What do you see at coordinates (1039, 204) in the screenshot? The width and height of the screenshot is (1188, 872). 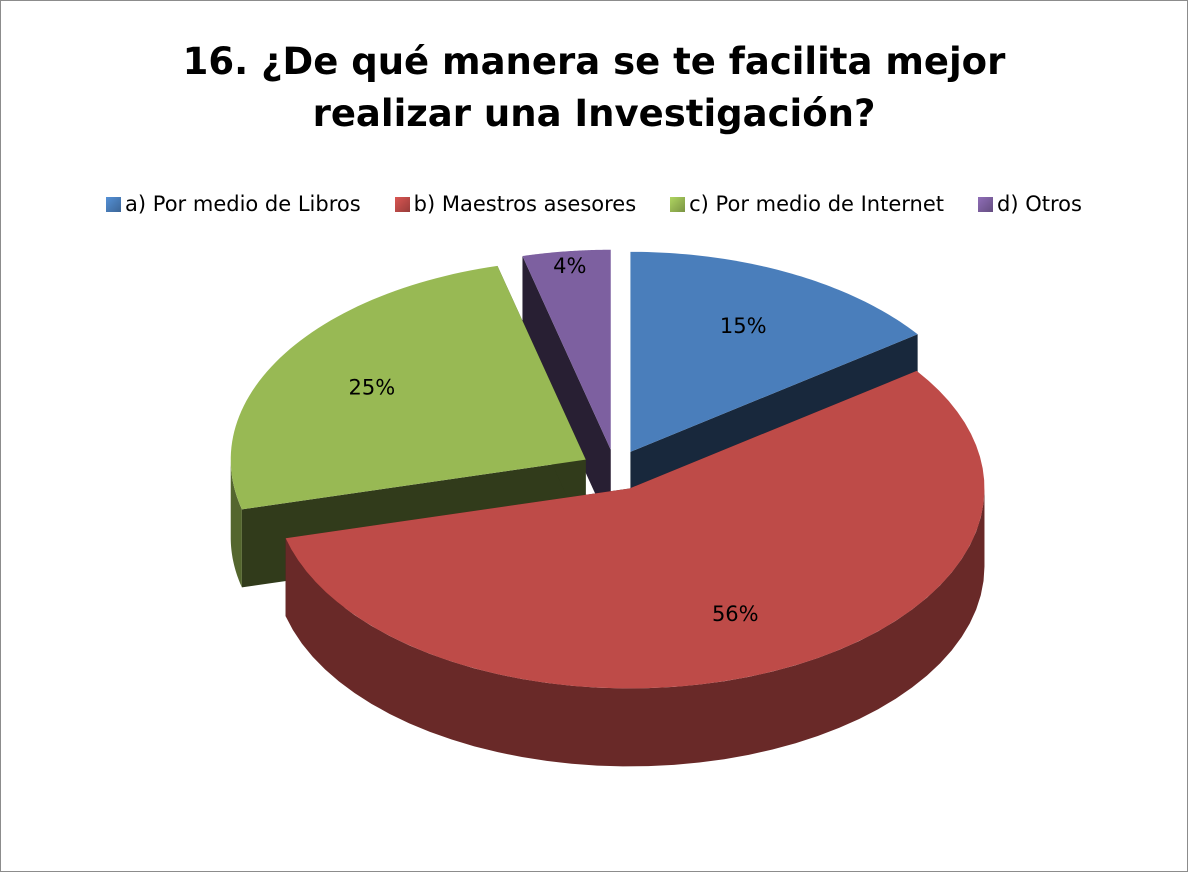 I see `legend-label: d) Otros` at bounding box center [1039, 204].